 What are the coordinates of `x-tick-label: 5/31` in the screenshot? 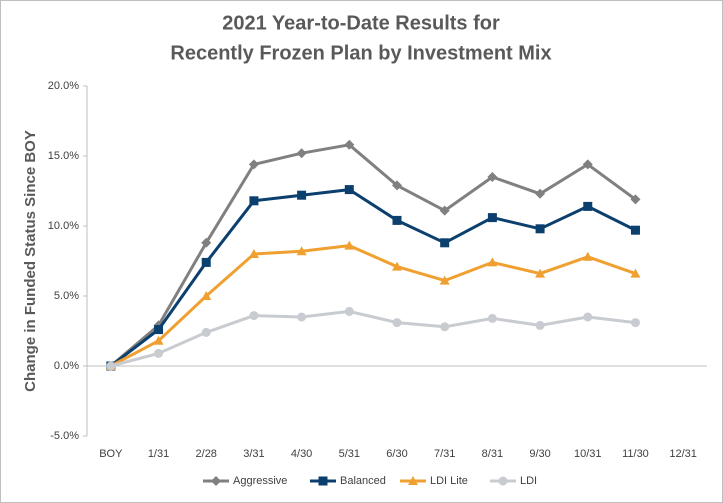 It's located at (349, 454).